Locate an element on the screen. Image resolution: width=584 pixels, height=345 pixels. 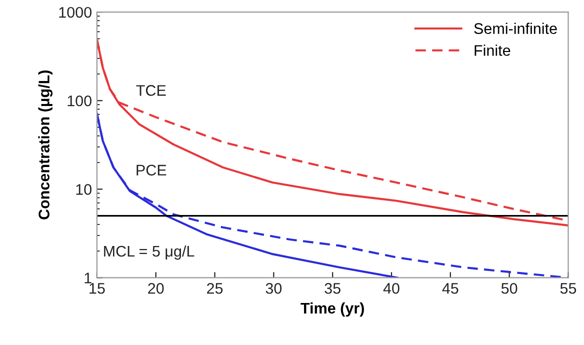
x-tick-label: 55 is located at coordinates (568, 288).